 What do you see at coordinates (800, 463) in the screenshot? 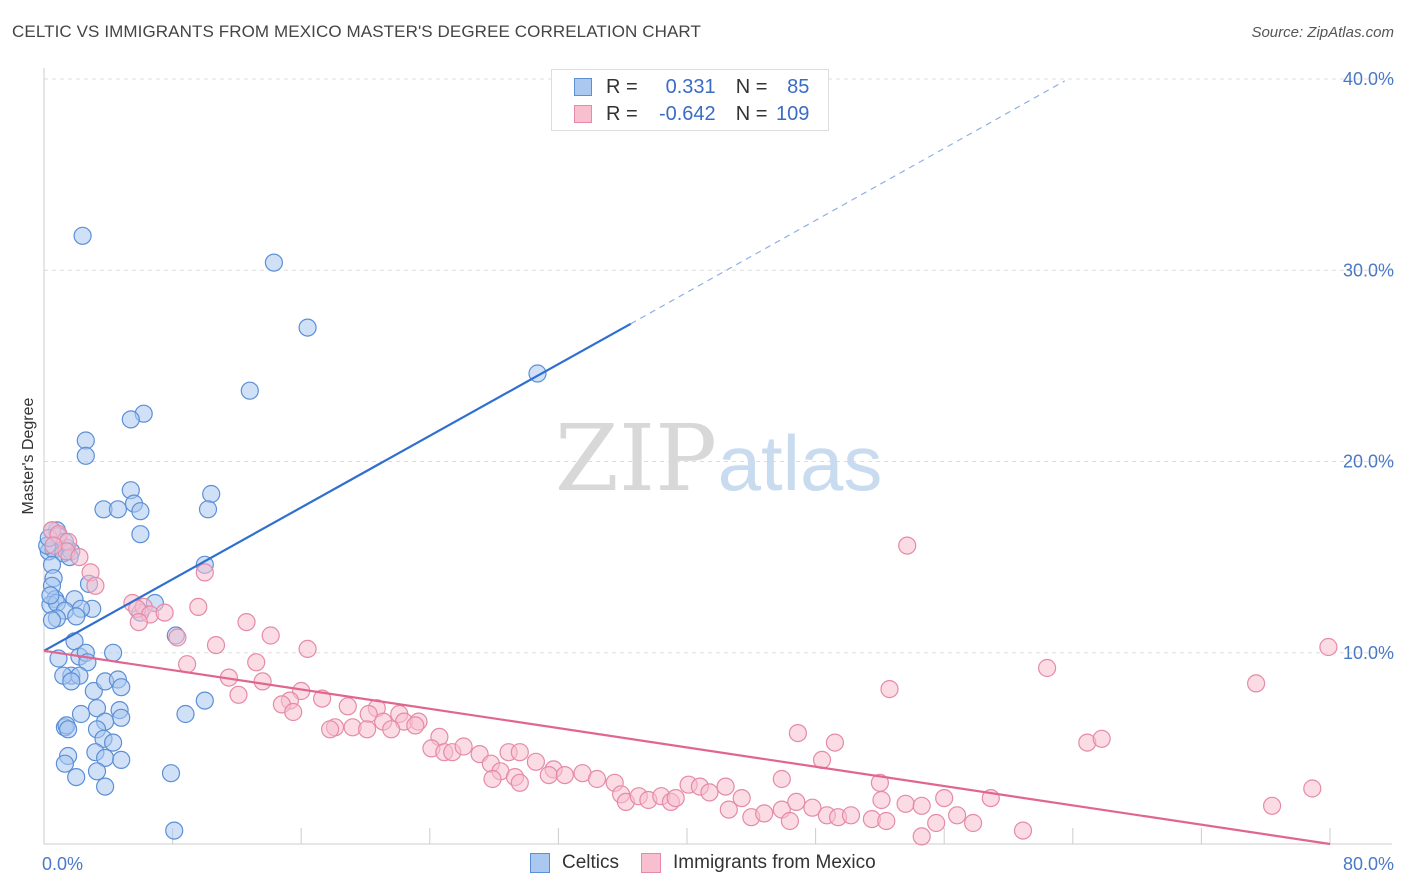
I see `watermark-atlas: atlas` at bounding box center [800, 463].